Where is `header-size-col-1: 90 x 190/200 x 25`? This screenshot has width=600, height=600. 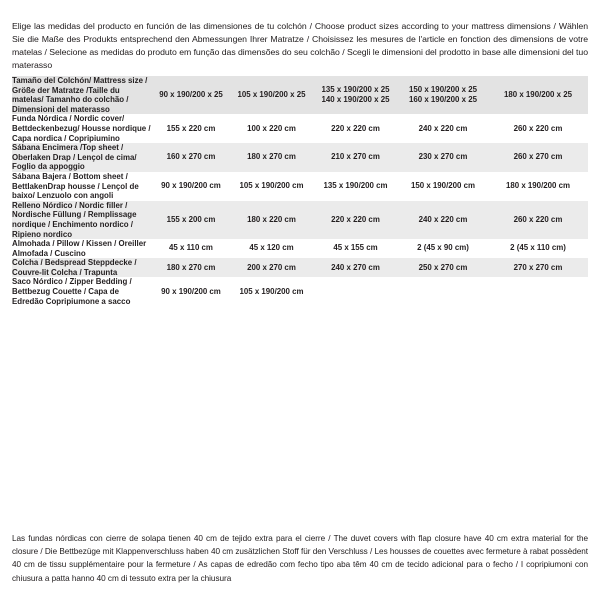 header-size-col-1: 90 x 190/200 x 25 is located at coordinates (191, 95).